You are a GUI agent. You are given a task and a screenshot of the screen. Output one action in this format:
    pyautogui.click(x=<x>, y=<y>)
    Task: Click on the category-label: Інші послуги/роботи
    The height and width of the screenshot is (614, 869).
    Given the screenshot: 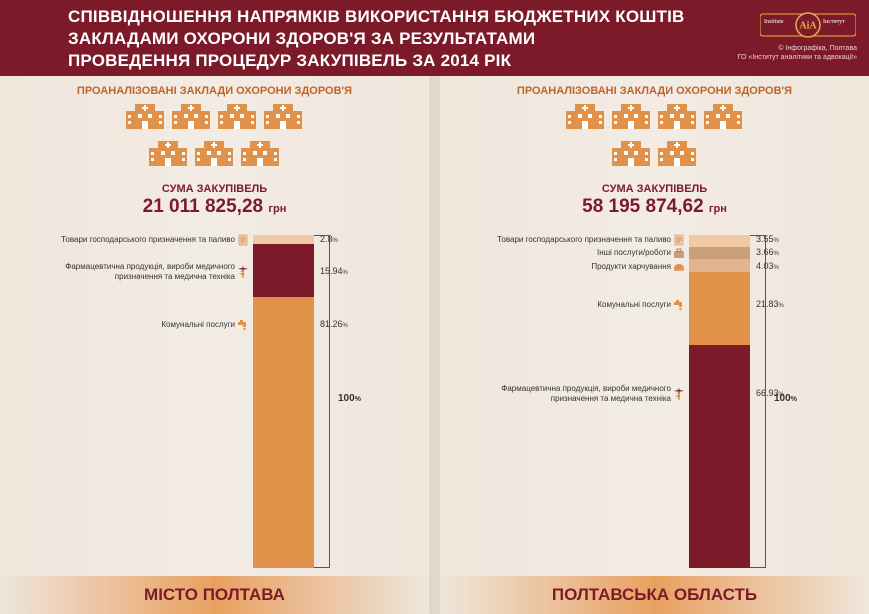 What is the action you would take?
    pyautogui.click(x=633, y=252)
    